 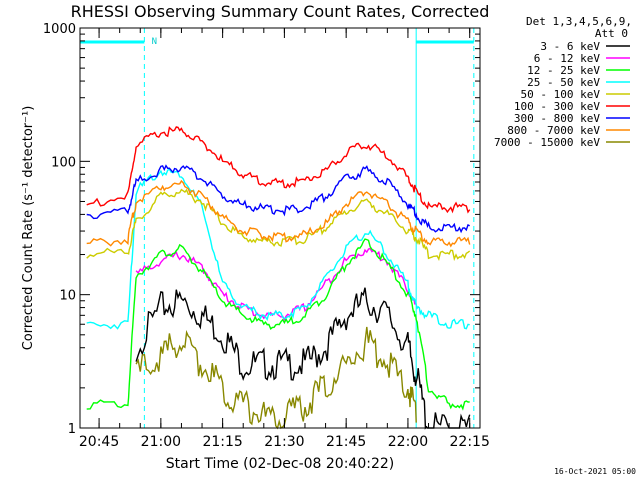 I want to click on x-tick-label: 21:30, so click(x=284, y=442).